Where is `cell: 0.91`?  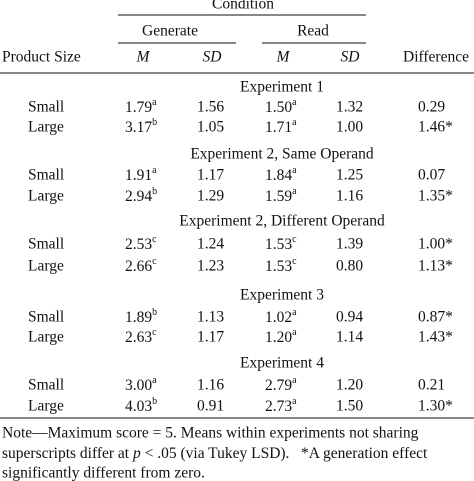
cell: 0.91 is located at coordinates (210, 406).